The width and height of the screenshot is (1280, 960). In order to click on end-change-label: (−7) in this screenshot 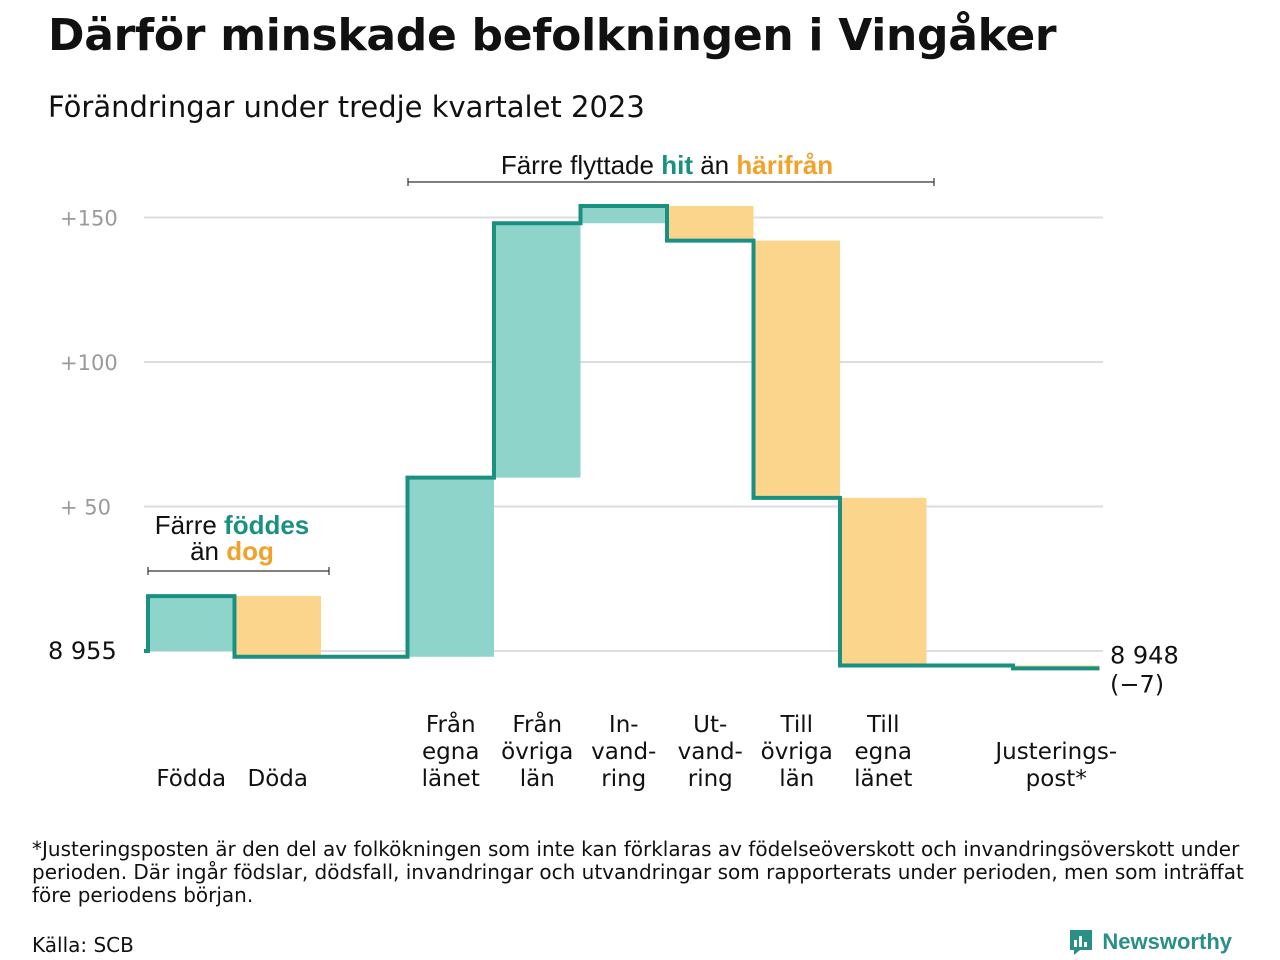, I will do `click(1137, 684)`.